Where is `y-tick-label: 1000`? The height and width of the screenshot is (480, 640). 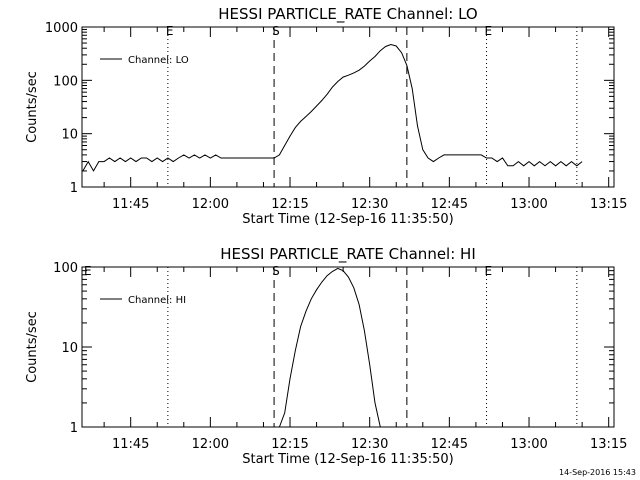 y-tick-label: 1000 is located at coordinates (61, 28).